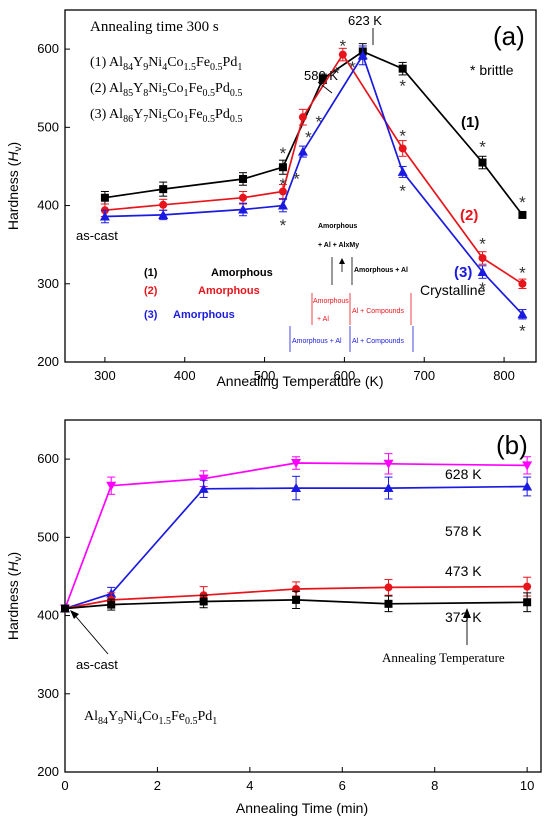 The width and height of the screenshot is (545, 819). Describe the element at coordinates (299, 381) in the screenshot. I see `x-axis-label-a: Annealing Temperature (K)` at that location.